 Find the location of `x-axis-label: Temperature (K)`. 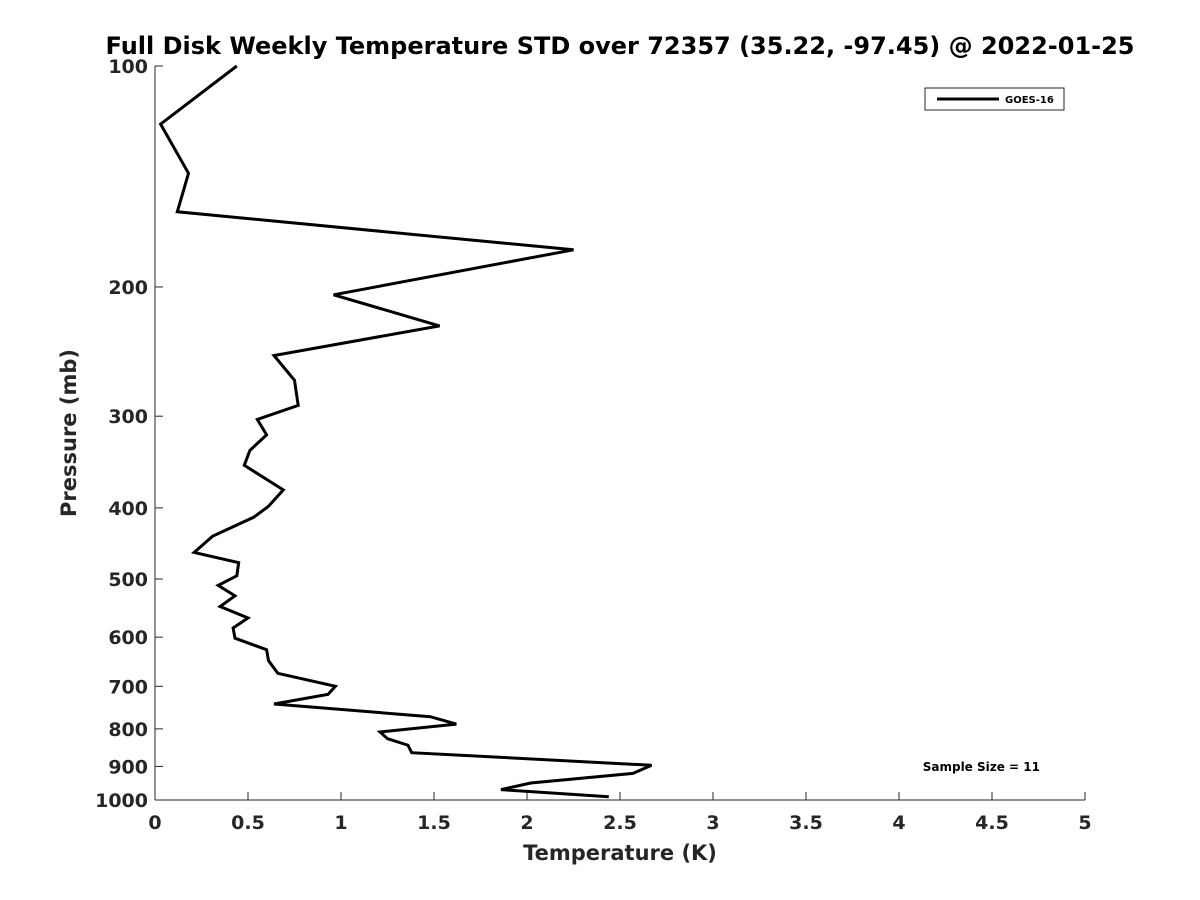

x-axis-label: Temperature (K) is located at coordinates (620, 853).